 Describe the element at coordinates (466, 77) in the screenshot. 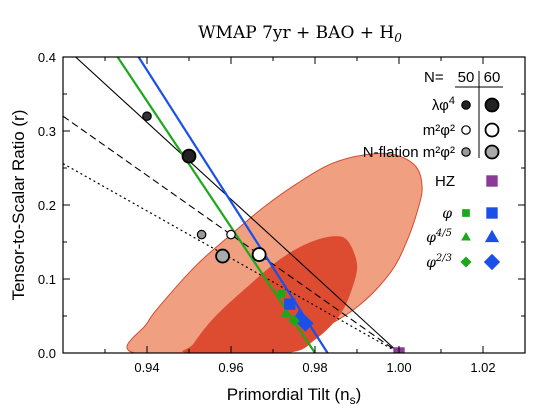

I see `legend-header-50: 50` at that location.